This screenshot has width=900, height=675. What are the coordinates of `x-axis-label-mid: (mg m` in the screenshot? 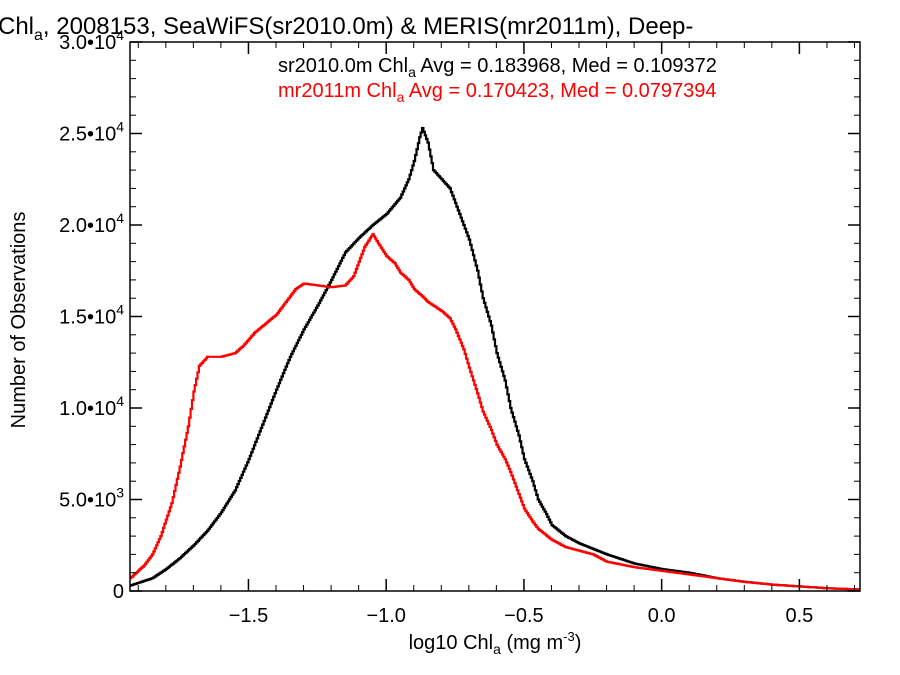 It's located at (532, 643).